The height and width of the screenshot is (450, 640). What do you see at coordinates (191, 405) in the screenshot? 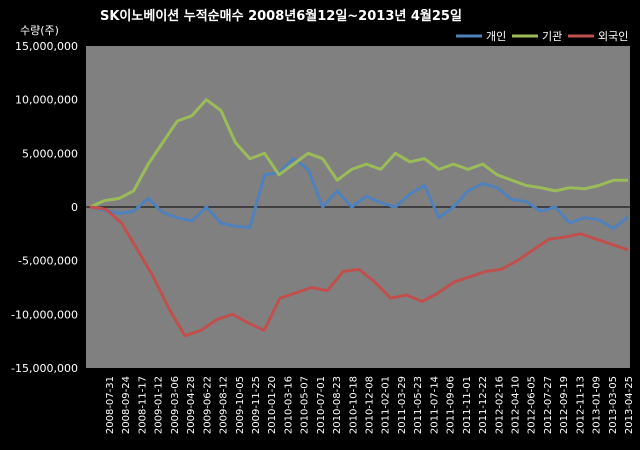
I see `x-tick-label: 2009-04-28` at bounding box center [191, 405].